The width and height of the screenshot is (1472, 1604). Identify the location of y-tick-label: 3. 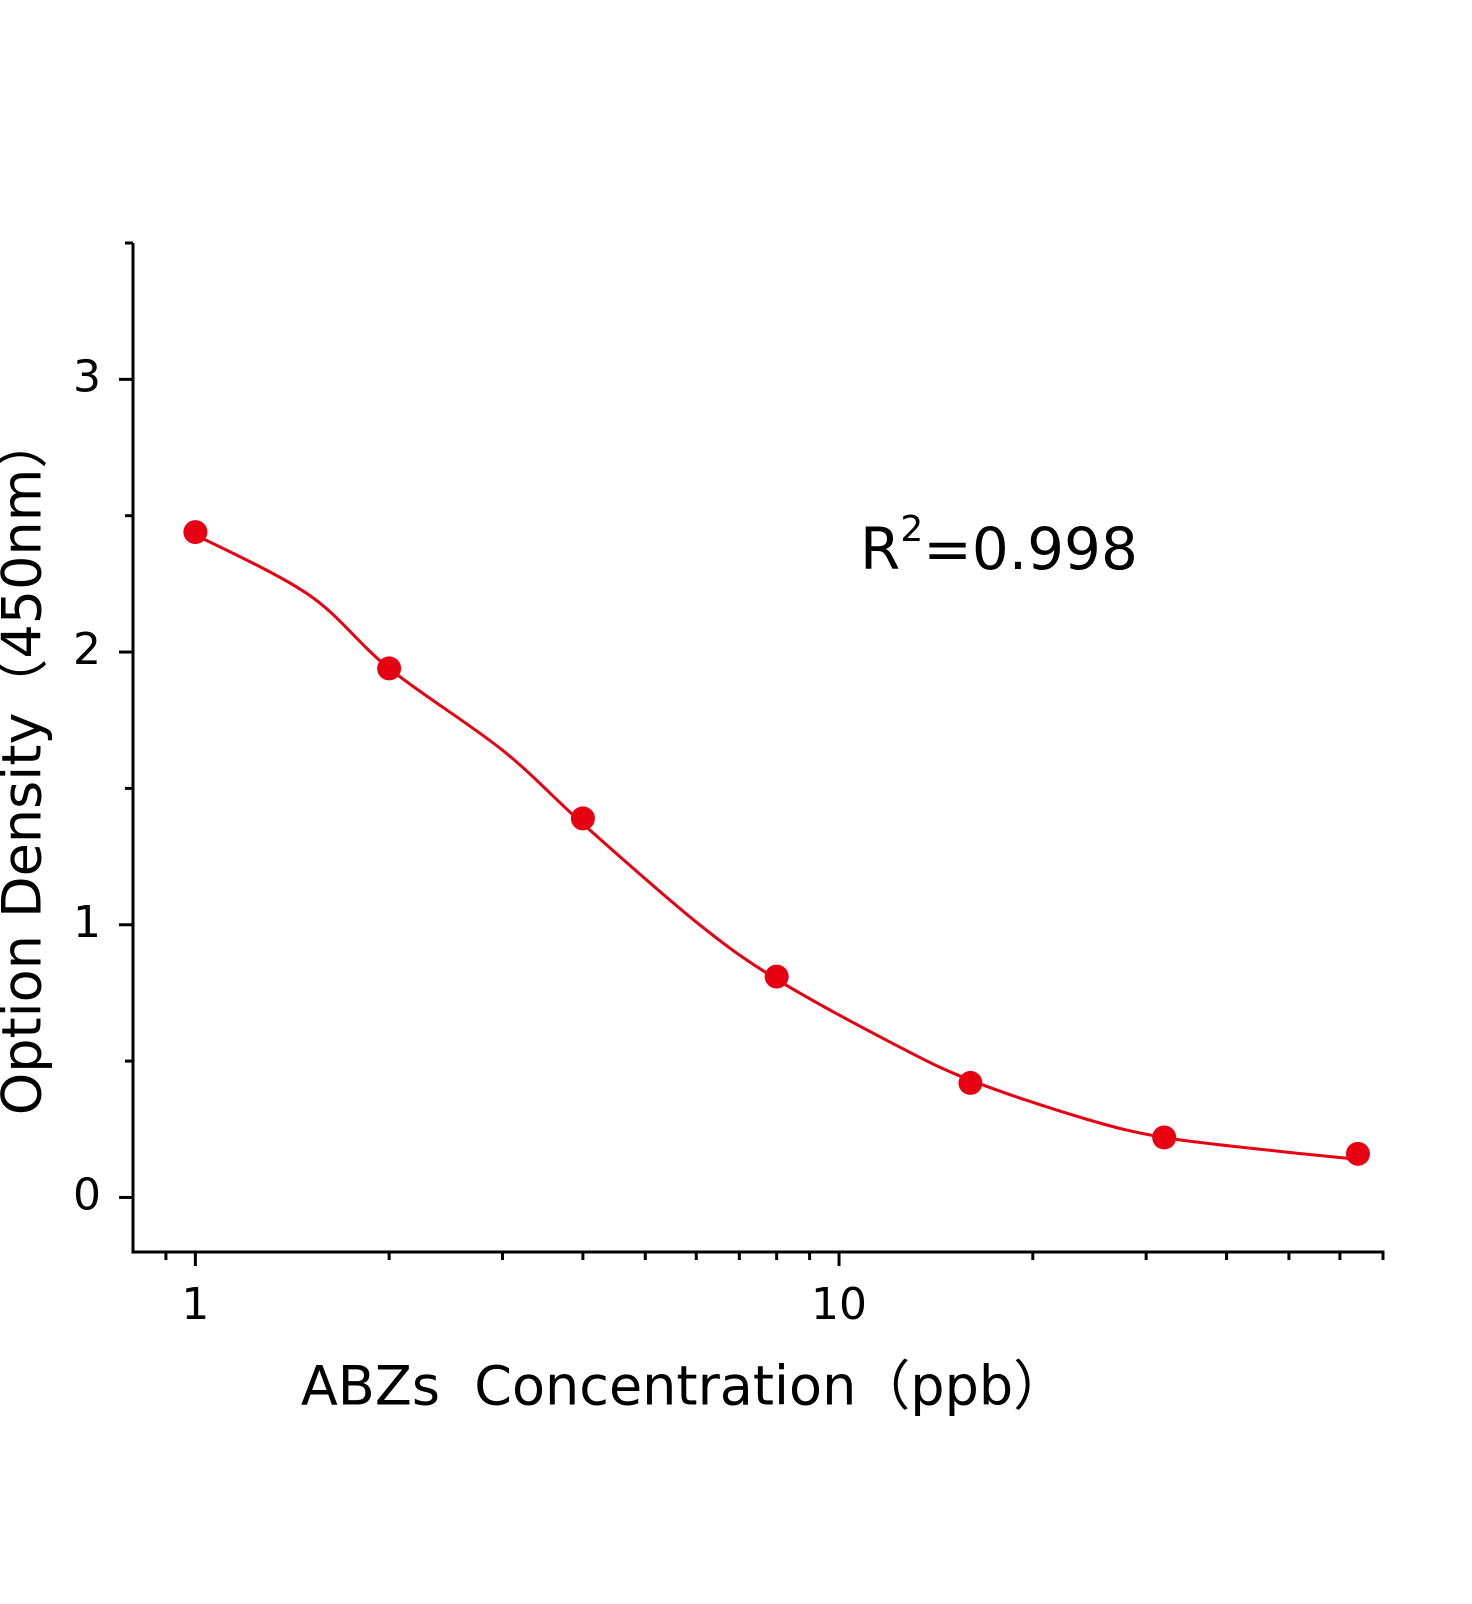
(87, 376).